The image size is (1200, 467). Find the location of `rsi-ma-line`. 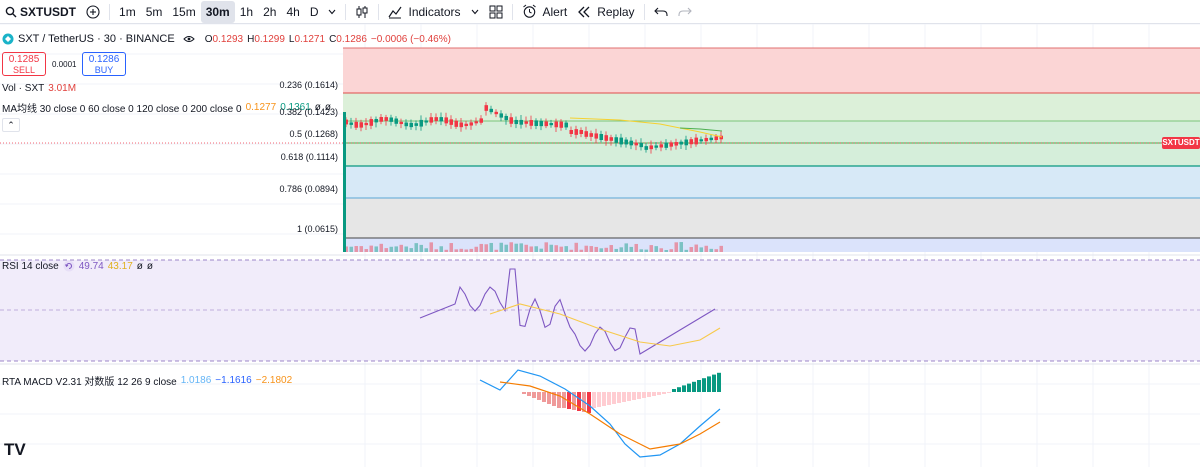

rsi-ma-line is located at coordinates (605, 325).